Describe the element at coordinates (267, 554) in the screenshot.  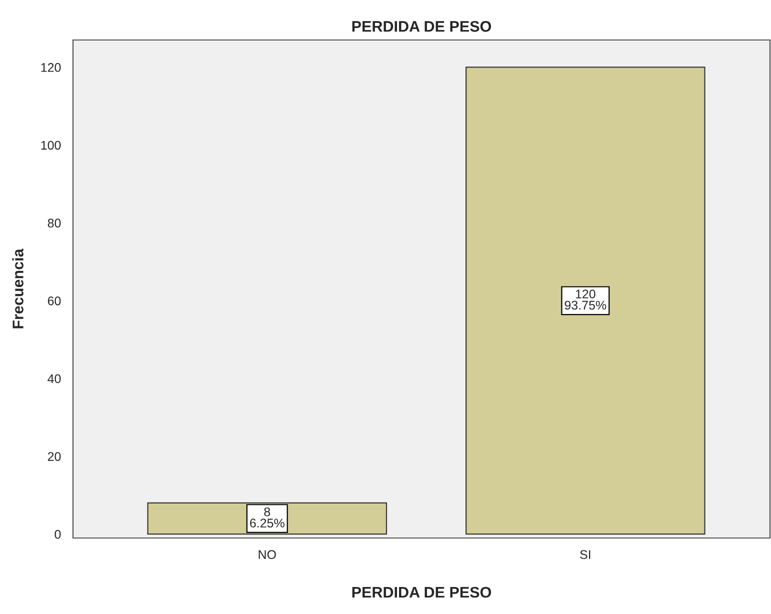
I see `x-tick-label: NO` at that location.